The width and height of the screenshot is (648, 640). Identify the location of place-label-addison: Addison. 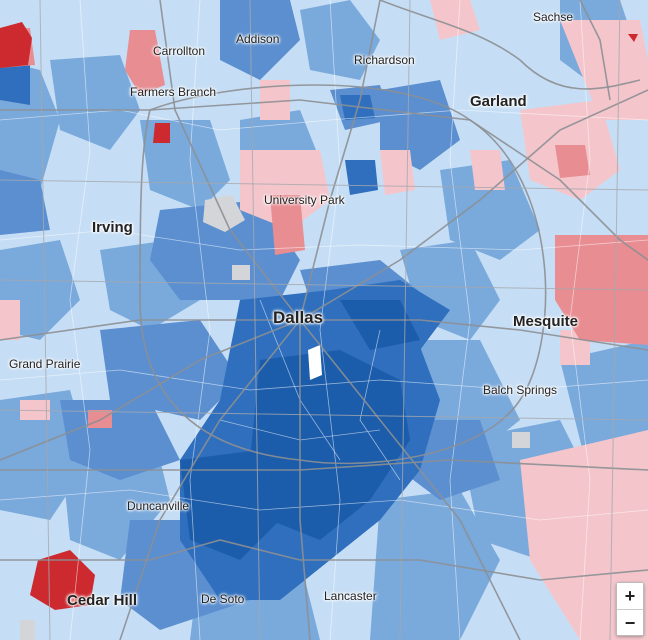
(258, 39).